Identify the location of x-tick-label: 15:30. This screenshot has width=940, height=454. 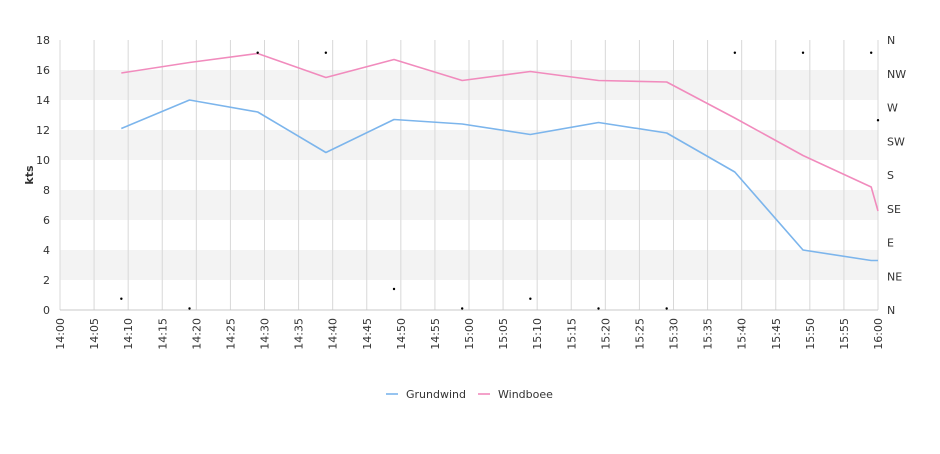
(674, 334).